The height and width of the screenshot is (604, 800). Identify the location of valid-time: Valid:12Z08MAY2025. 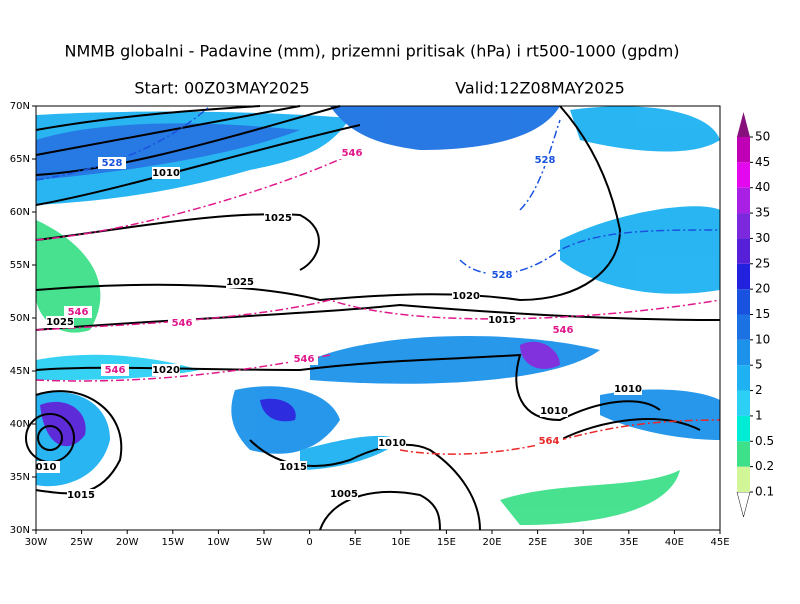
(540, 88).